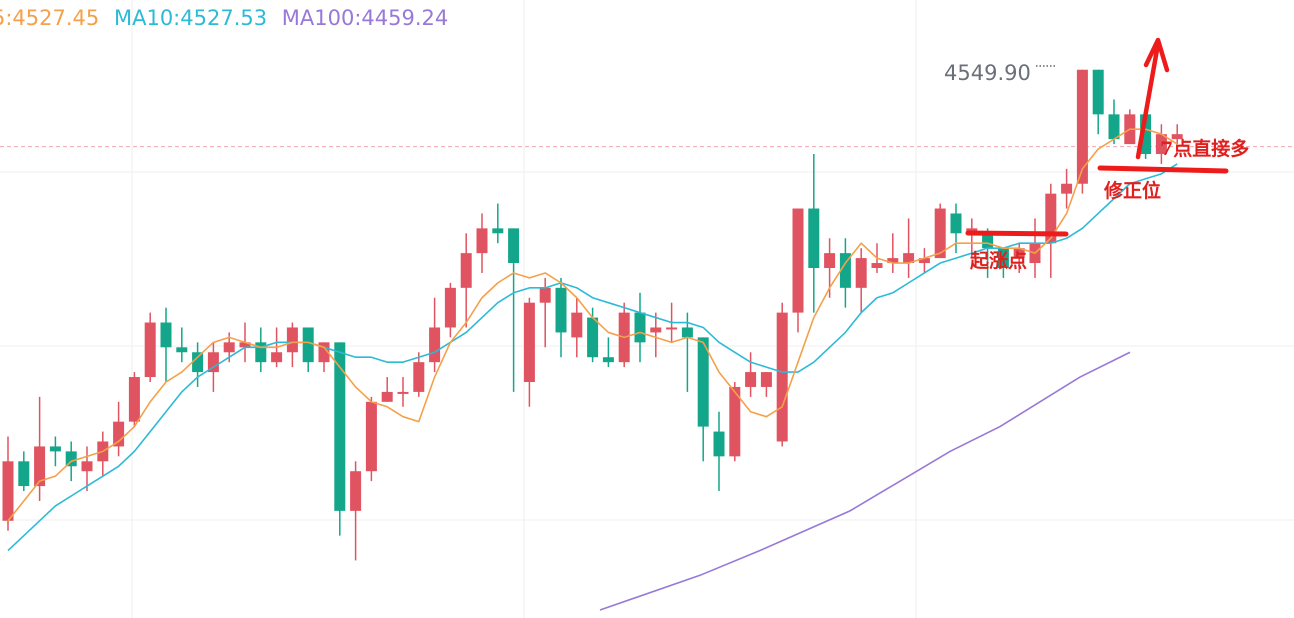 The height and width of the screenshot is (618, 1294). What do you see at coordinates (1133, 191) in the screenshot?
I see `correction-label: 修正位` at bounding box center [1133, 191].